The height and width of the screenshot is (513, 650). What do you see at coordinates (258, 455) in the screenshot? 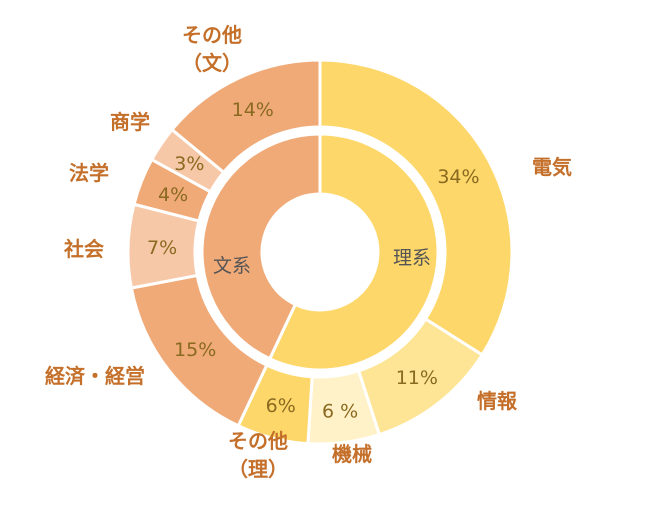
I see `category-label-4: その他（理）` at bounding box center [258, 455].